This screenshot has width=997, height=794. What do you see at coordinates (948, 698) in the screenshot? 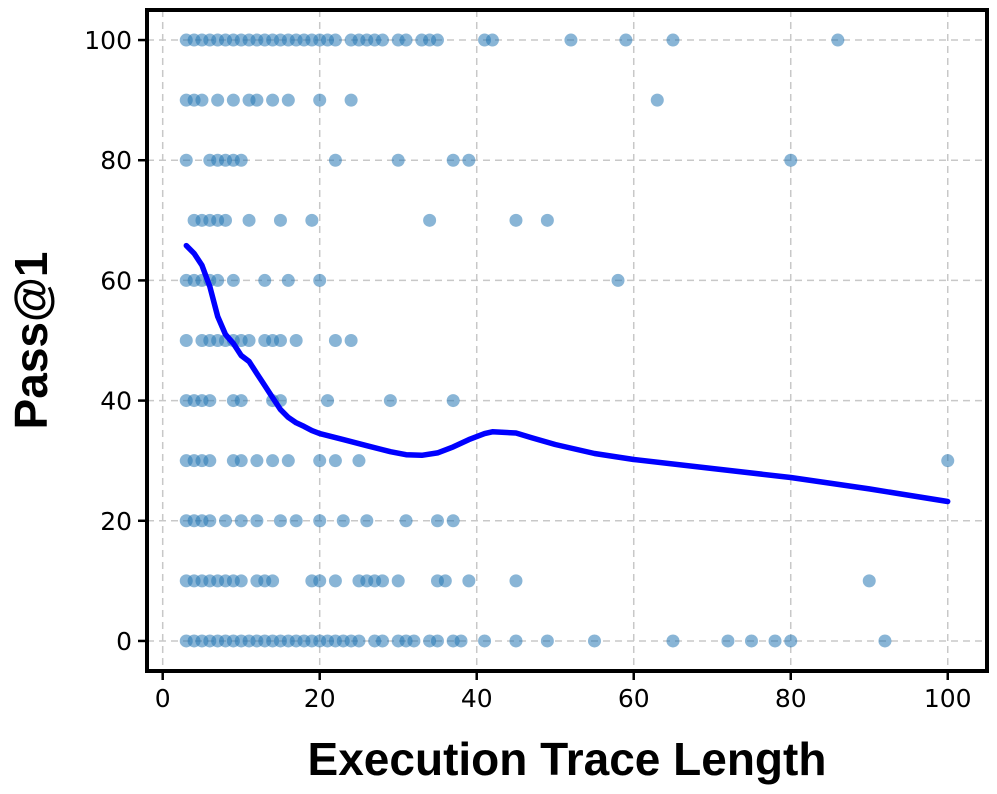
I see `x-tick-label: 100` at bounding box center [948, 698].